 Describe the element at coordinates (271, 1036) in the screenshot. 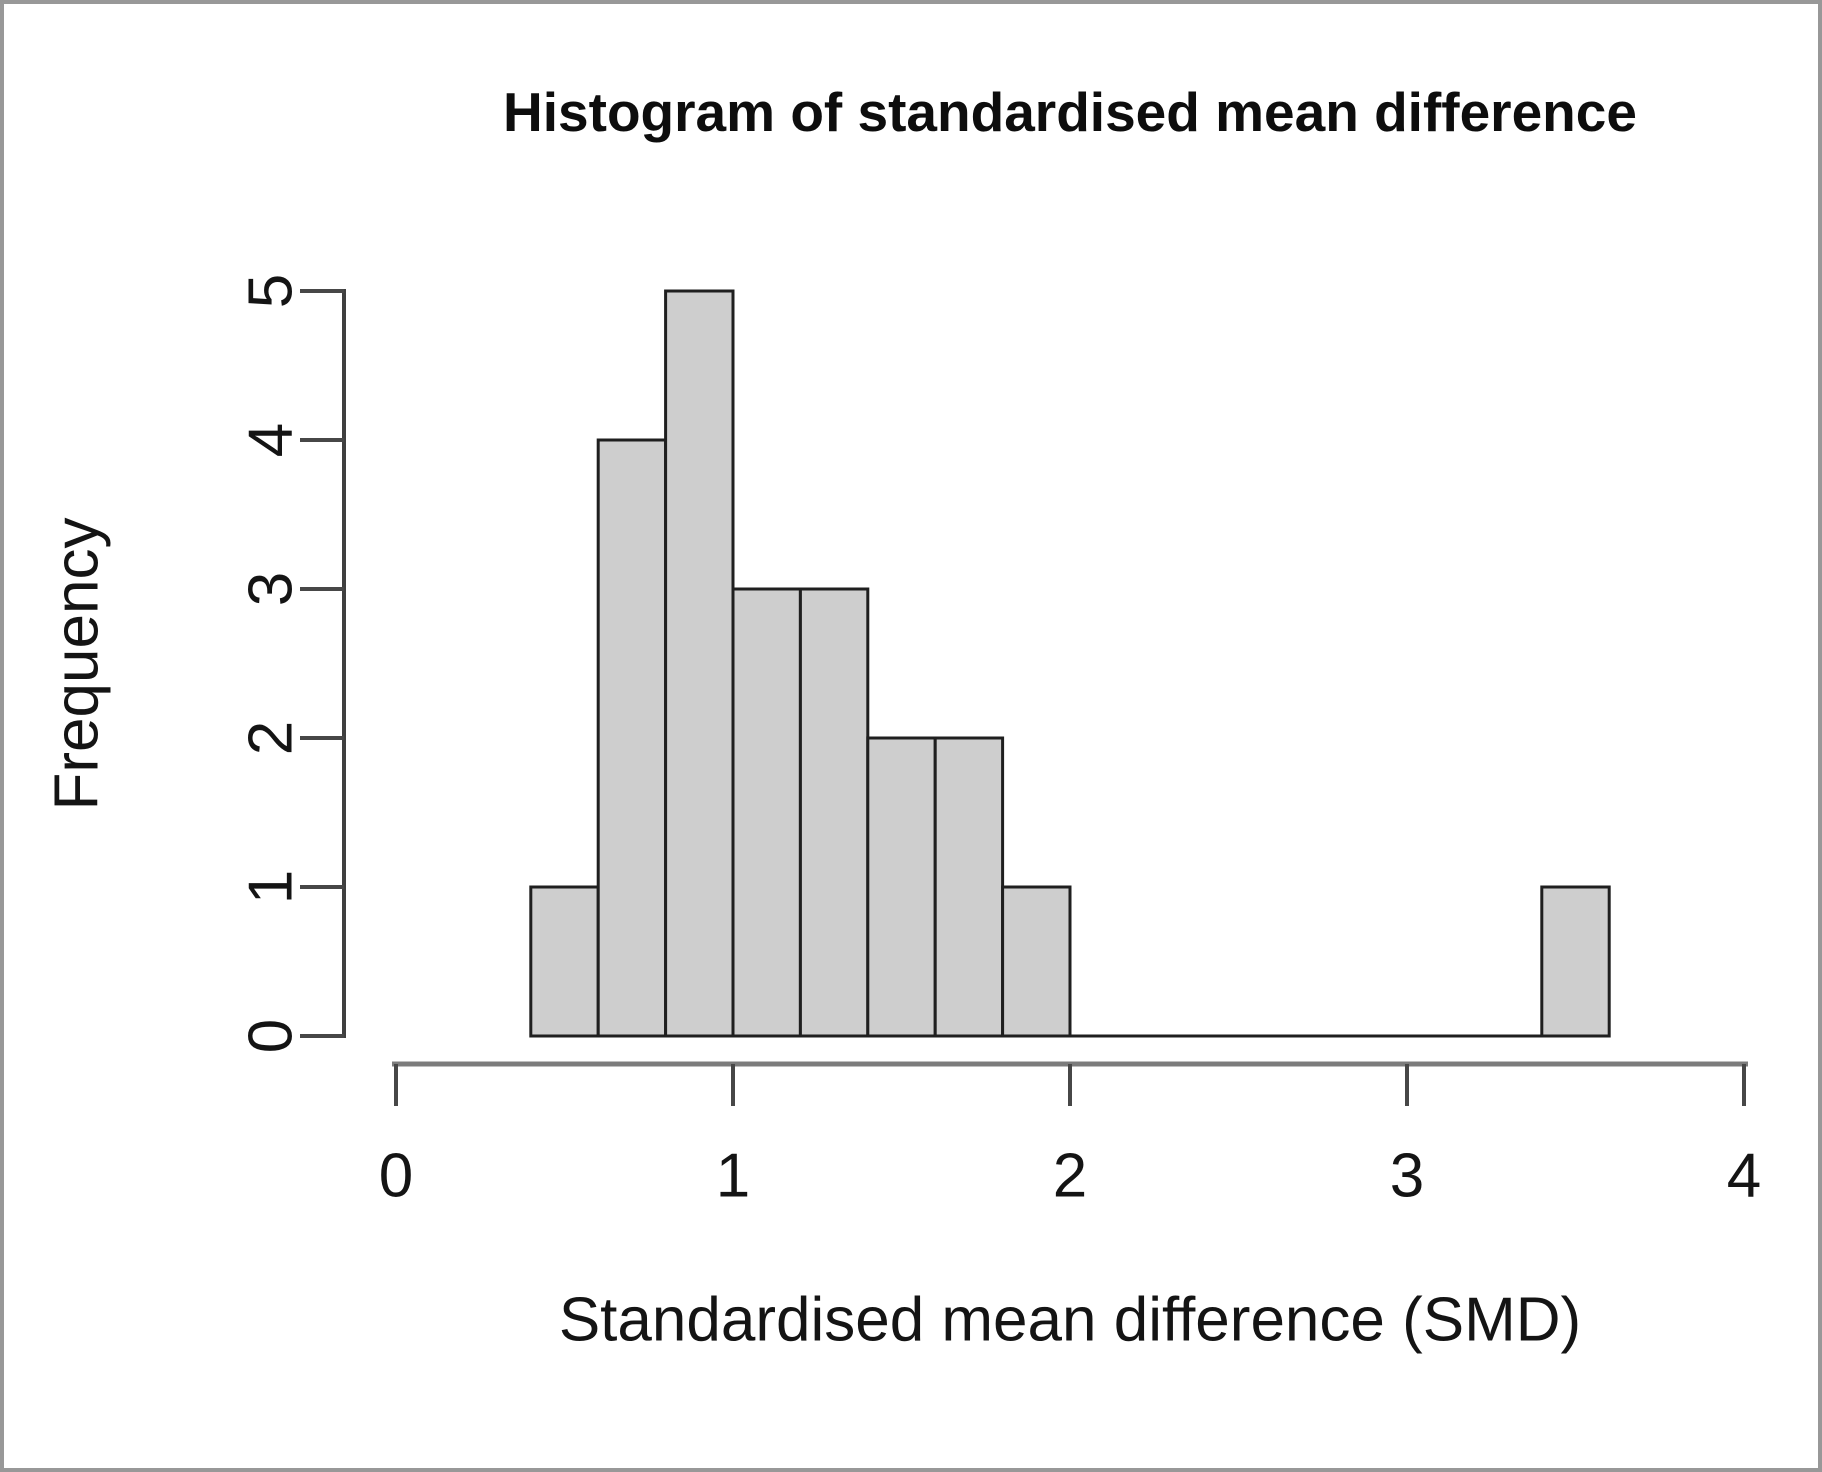

I see `y-tick-label: 0` at that location.